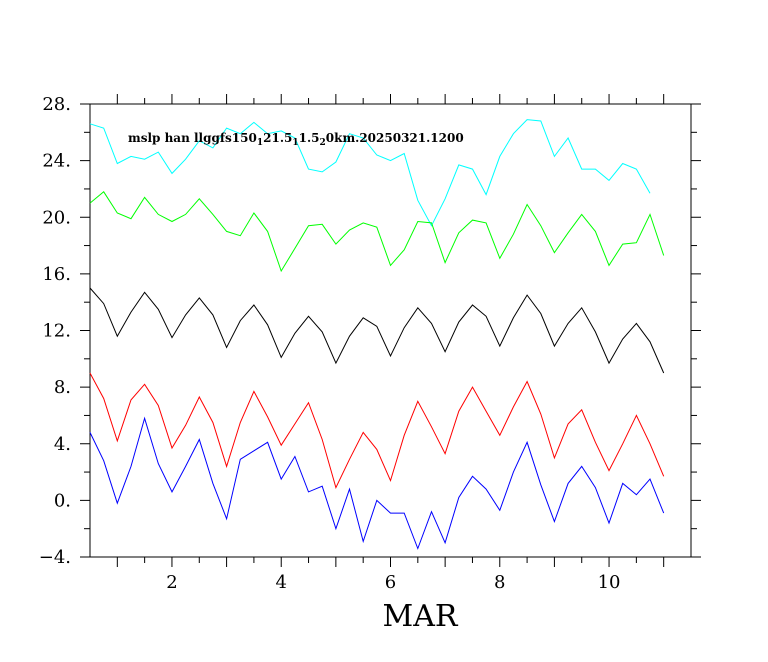  I want to click on y-tick-label: 28., so click(56, 104).